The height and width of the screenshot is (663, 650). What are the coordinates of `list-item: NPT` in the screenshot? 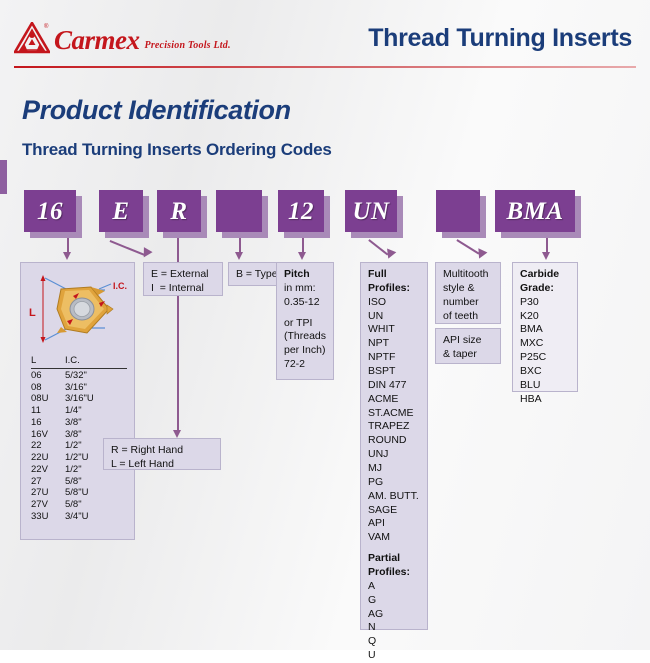 It's located at (378, 343).